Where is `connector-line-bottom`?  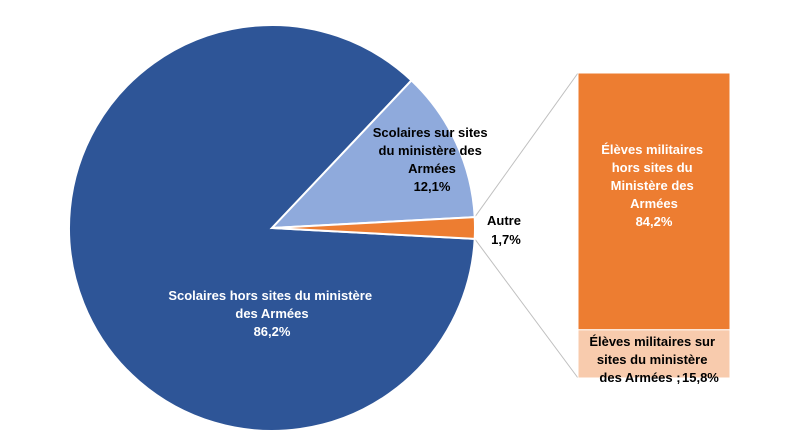
connector-line-bottom is located at coordinates (526, 308).